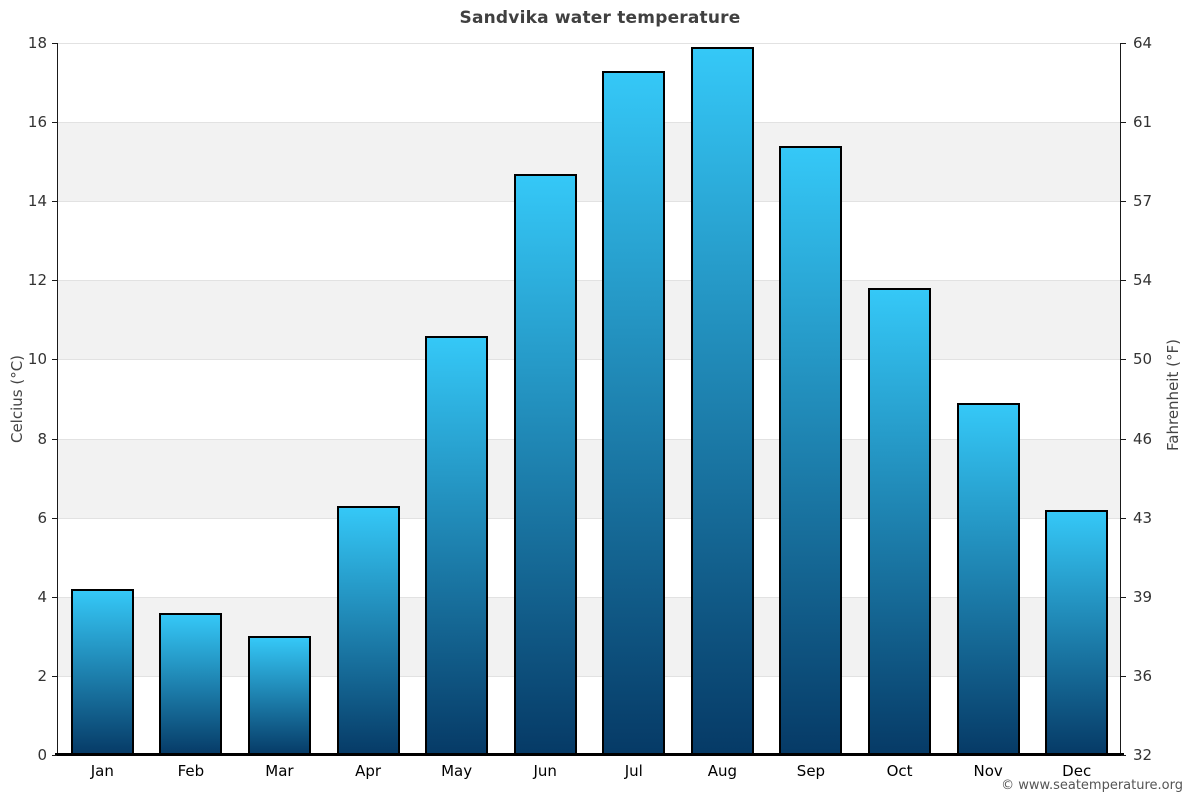 The height and width of the screenshot is (800, 1200). Describe the element at coordinates (1120, 399) in the screenshot. I see `y-axis-line-right` at that location.